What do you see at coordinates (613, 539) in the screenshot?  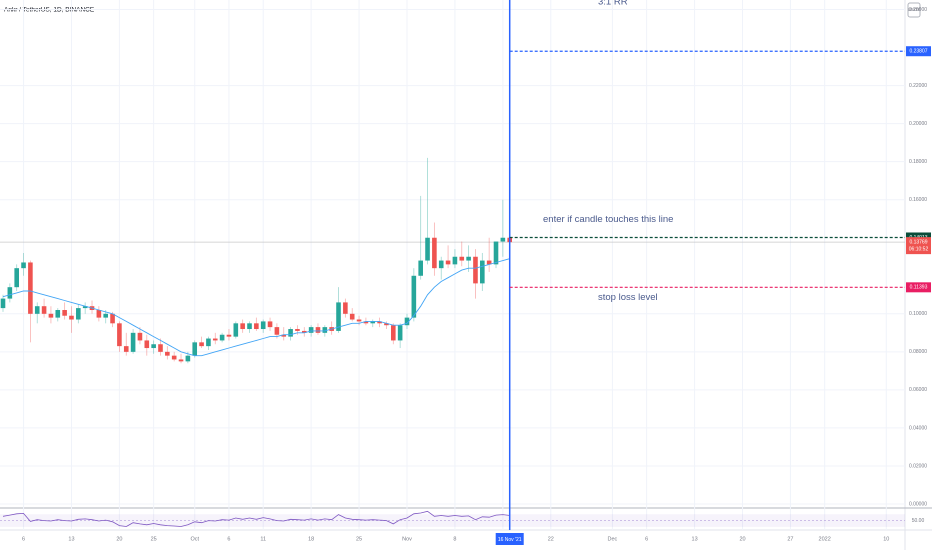 I see `x-tick-label: Dec` at bounding box center [613, 539].